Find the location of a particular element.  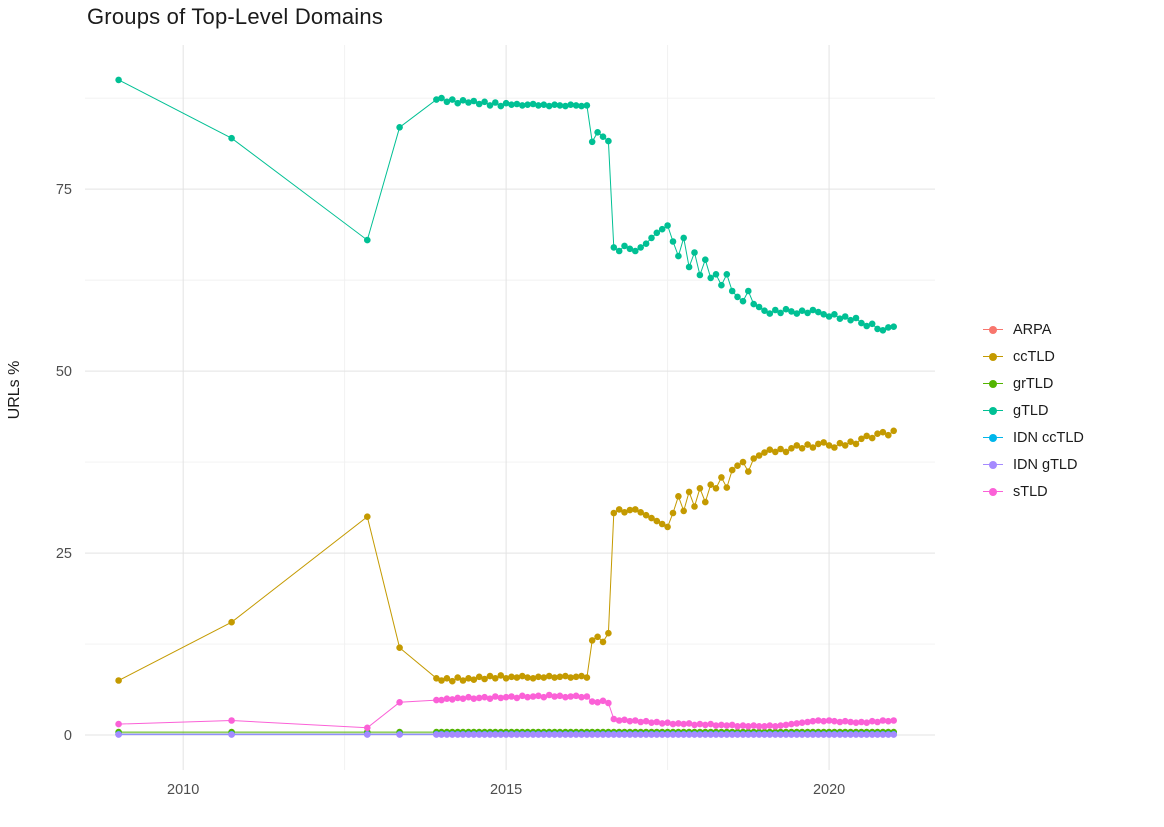

legend-key-icon is located at coordinates (993, 357).